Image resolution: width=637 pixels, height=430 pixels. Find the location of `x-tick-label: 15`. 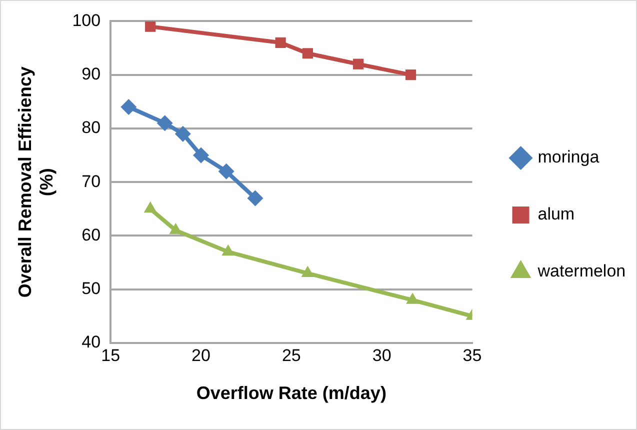

x-tick-label: 15 is located at coordinates (110, 355).